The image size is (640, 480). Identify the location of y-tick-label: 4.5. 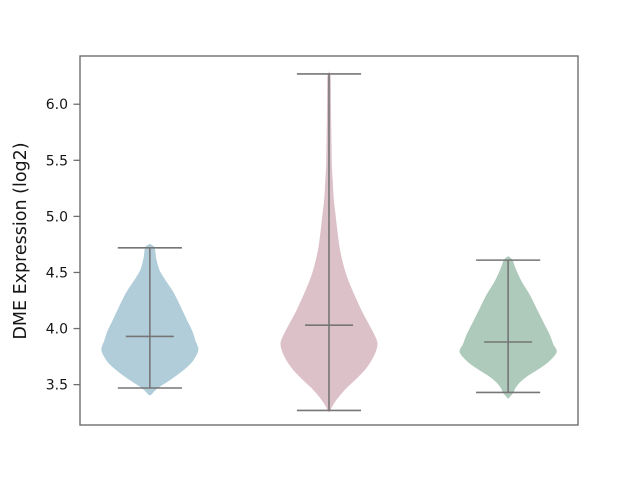
(57, 273).